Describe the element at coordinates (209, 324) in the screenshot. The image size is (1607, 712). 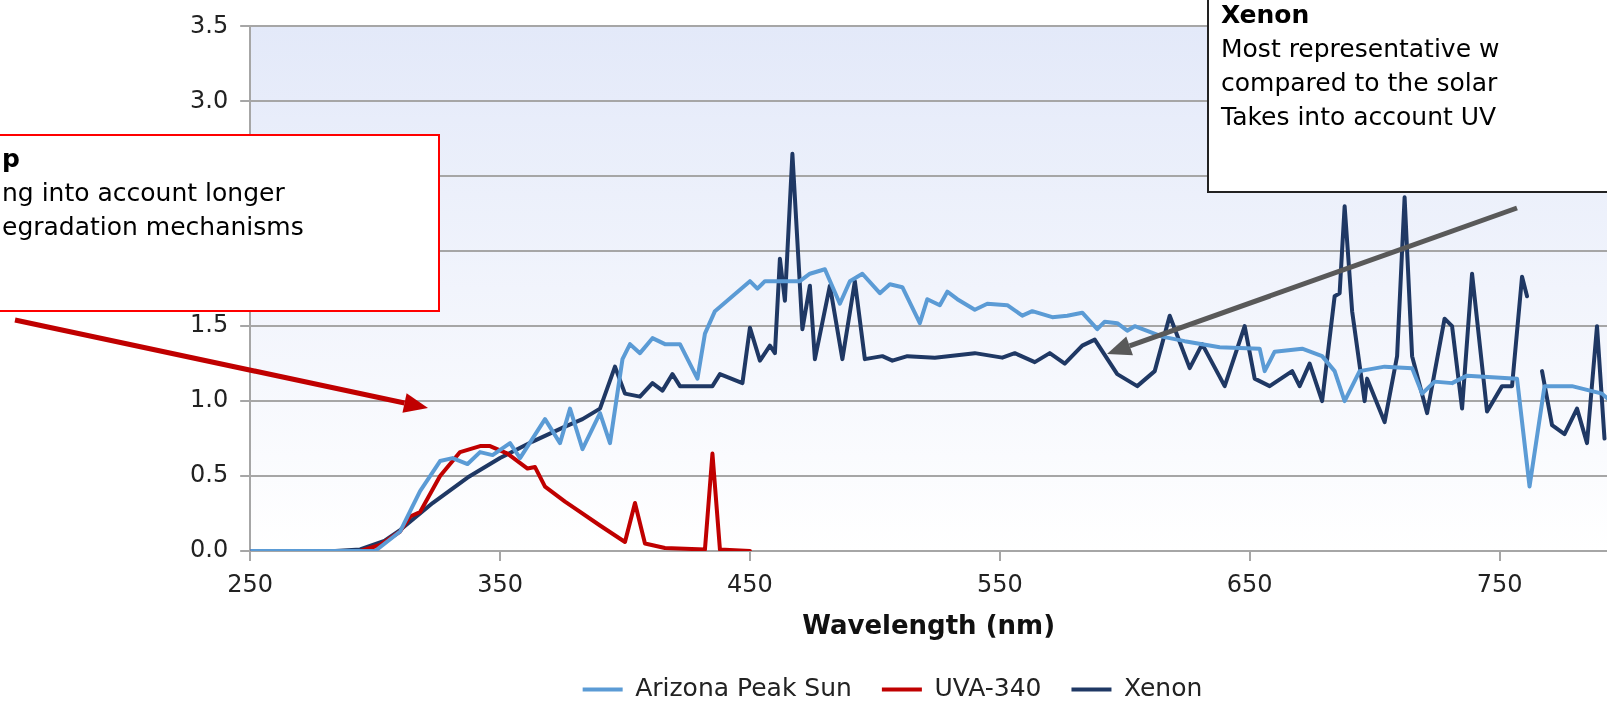
I see `y-tick-label: 1.5` at that location.